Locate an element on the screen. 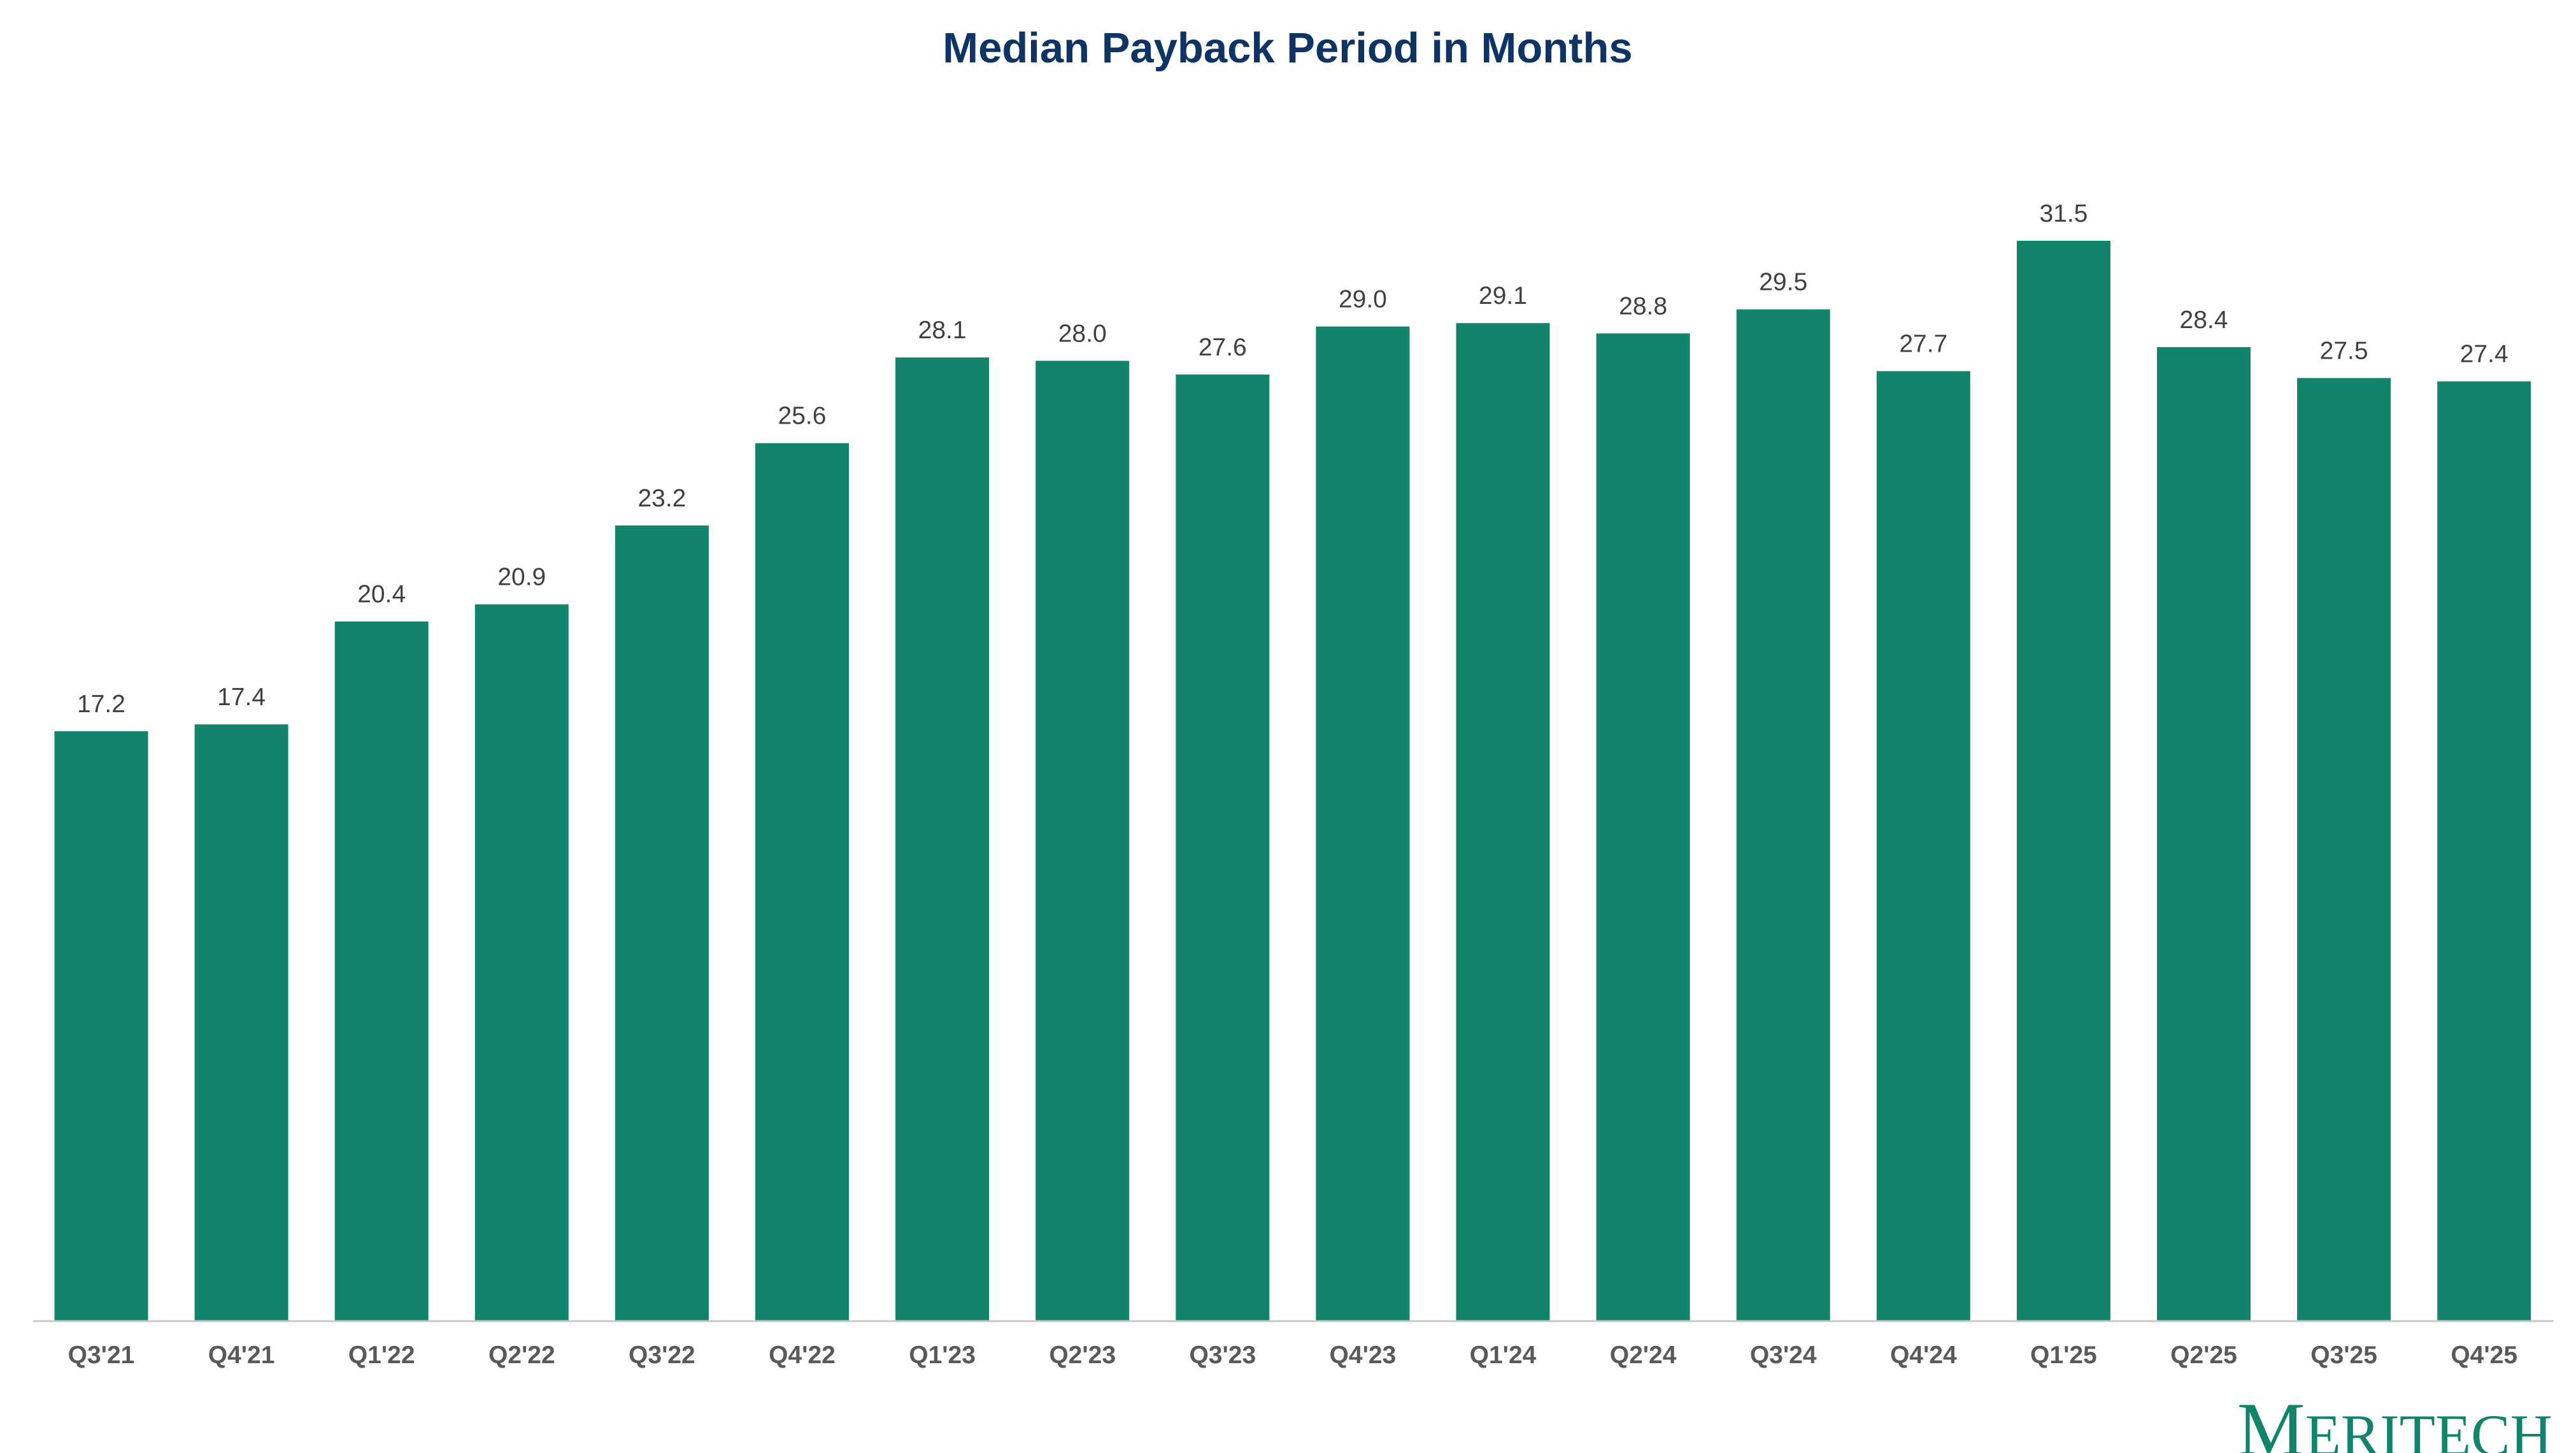 The image size is (2576, 1453). value-label-5: 25.6 is located at coordinates (802, 416).